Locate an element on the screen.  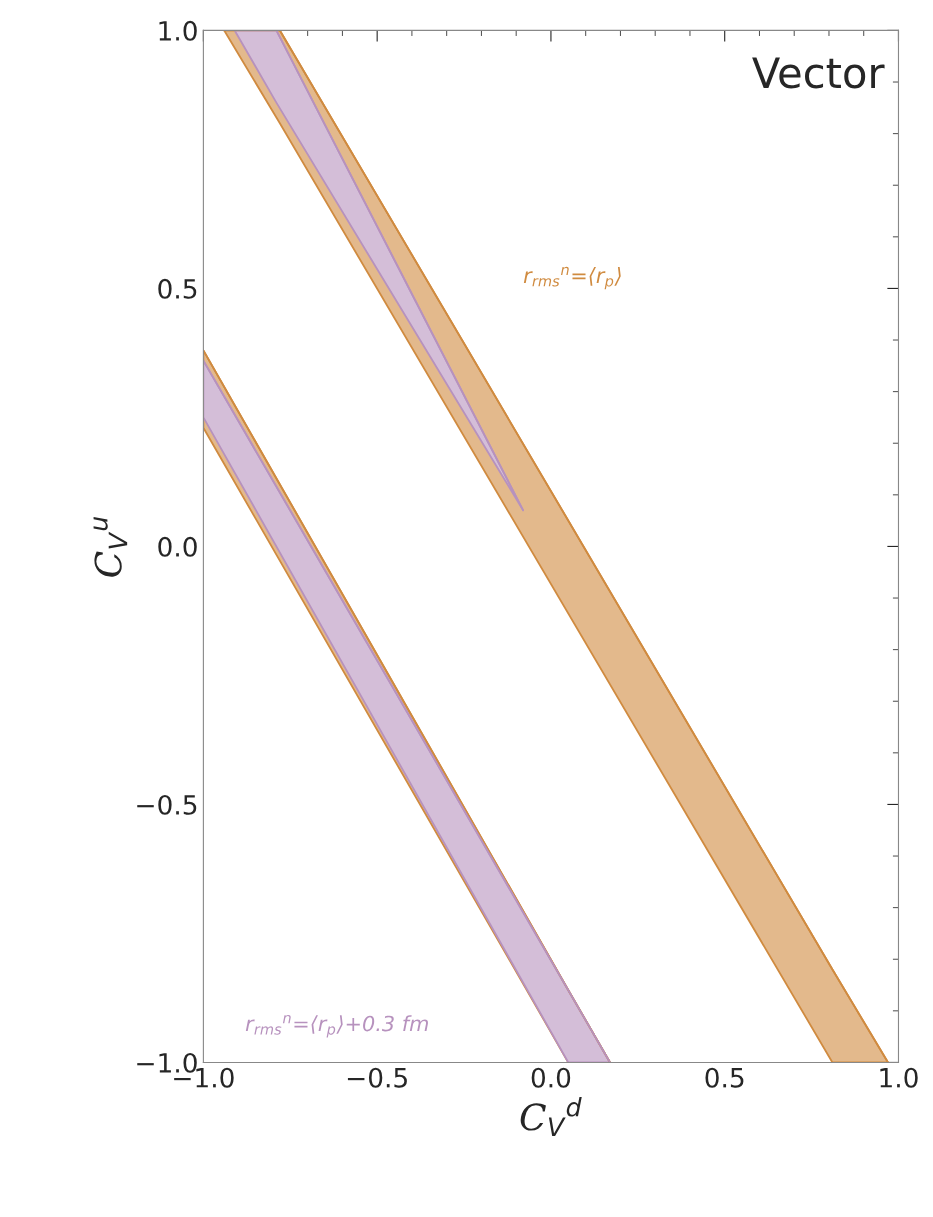
x-tick-label: 0.5 is located at coordinates (724, 1077).